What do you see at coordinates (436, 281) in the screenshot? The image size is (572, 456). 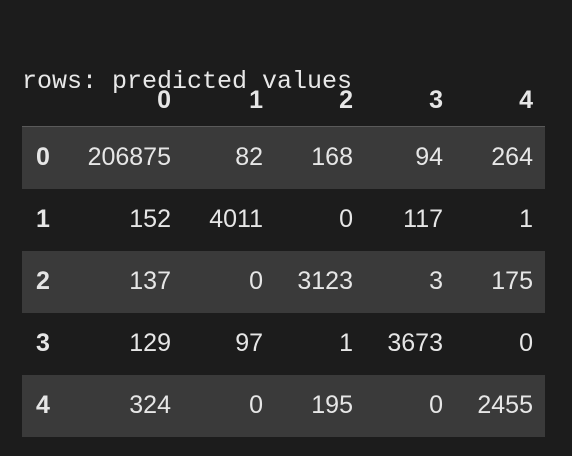 I see `table-cell: 3` at bounding box center [436, 281].